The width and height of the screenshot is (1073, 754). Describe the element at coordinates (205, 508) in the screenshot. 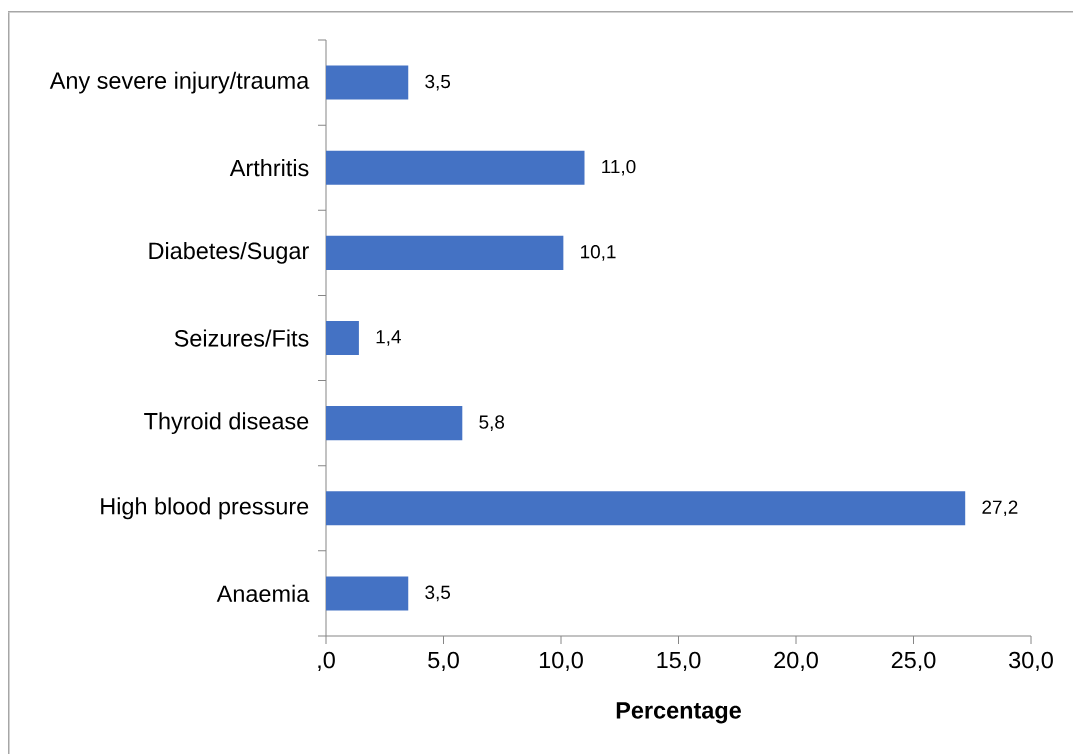

I see `y-tick-label: High blood pressure` at that location.